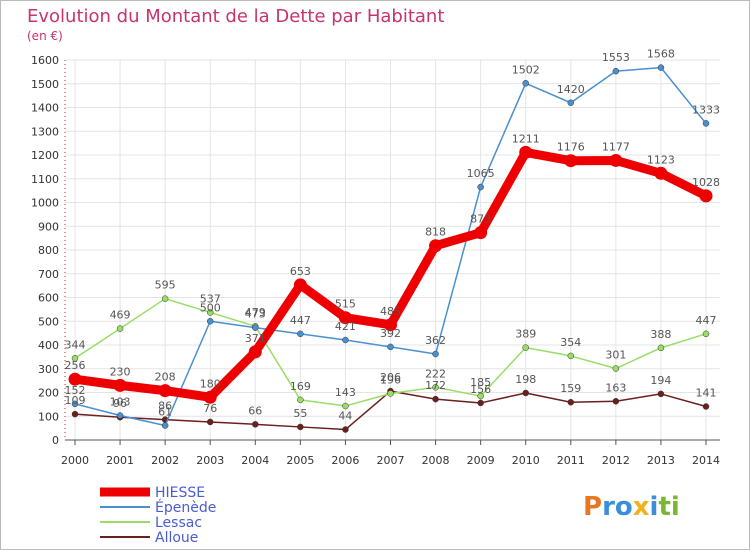  I want to click on y-tick-label: 700, so click(48, 274).